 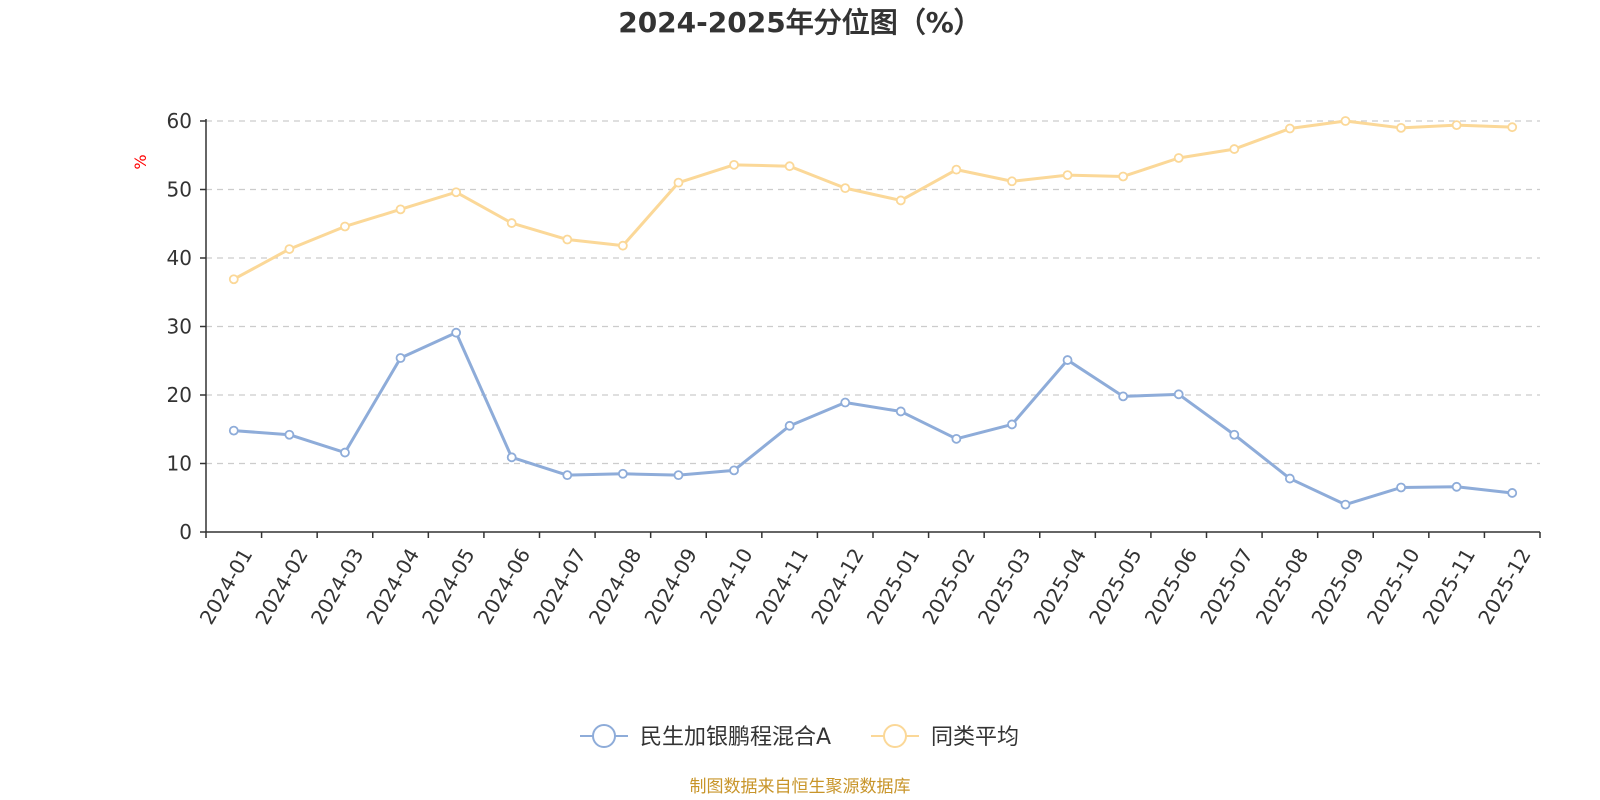 What do you see at coordinates (1004, 586) in the screenshot?
I see `x-tick-label: 2025-03` at bounding box center [1004, 586].